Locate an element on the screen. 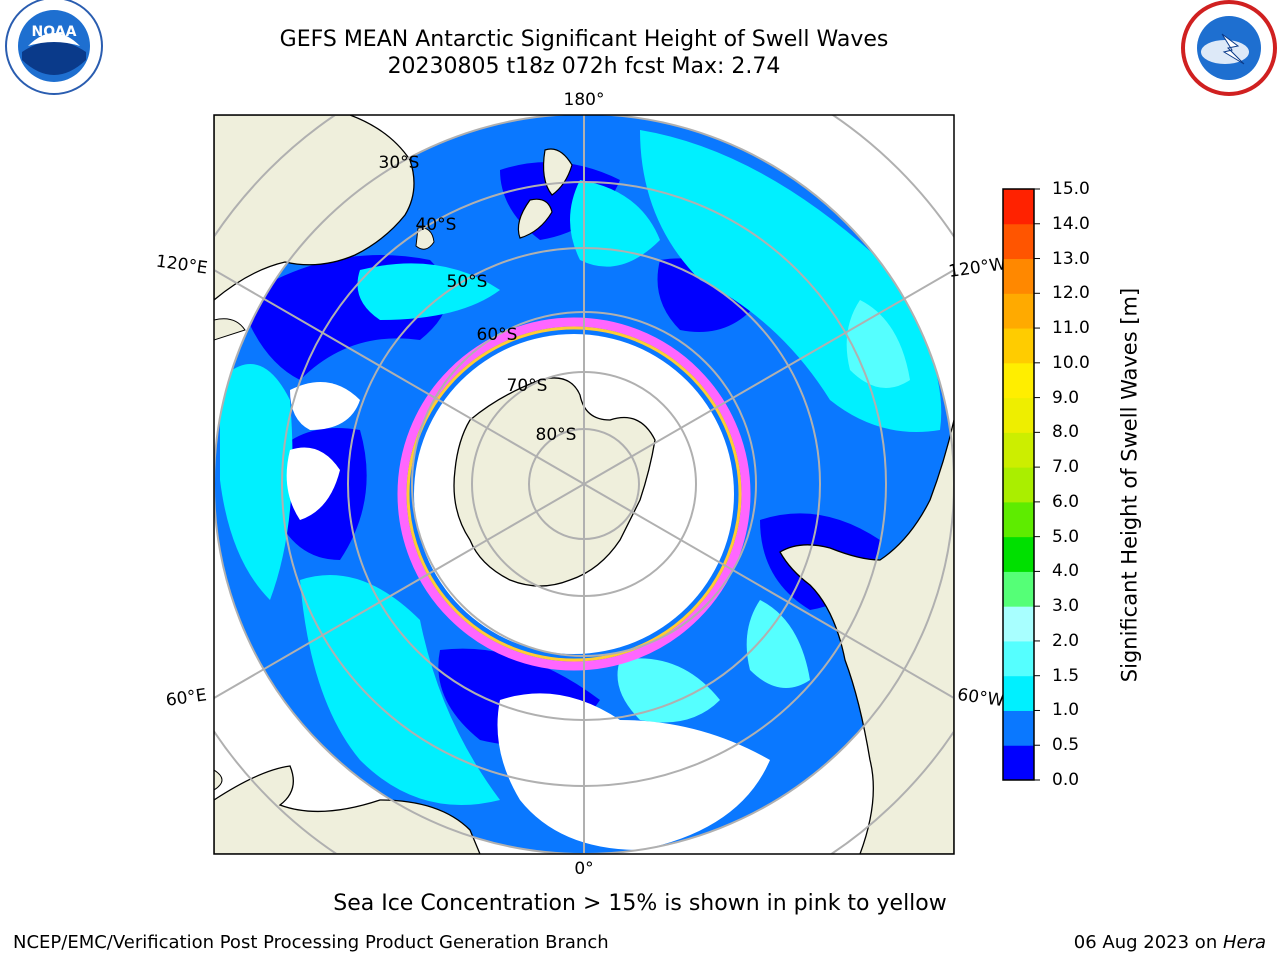 The height and width of the screenshot is (960, 1280). lat-label-40s: 40°S is located at coordinates (436, 225).